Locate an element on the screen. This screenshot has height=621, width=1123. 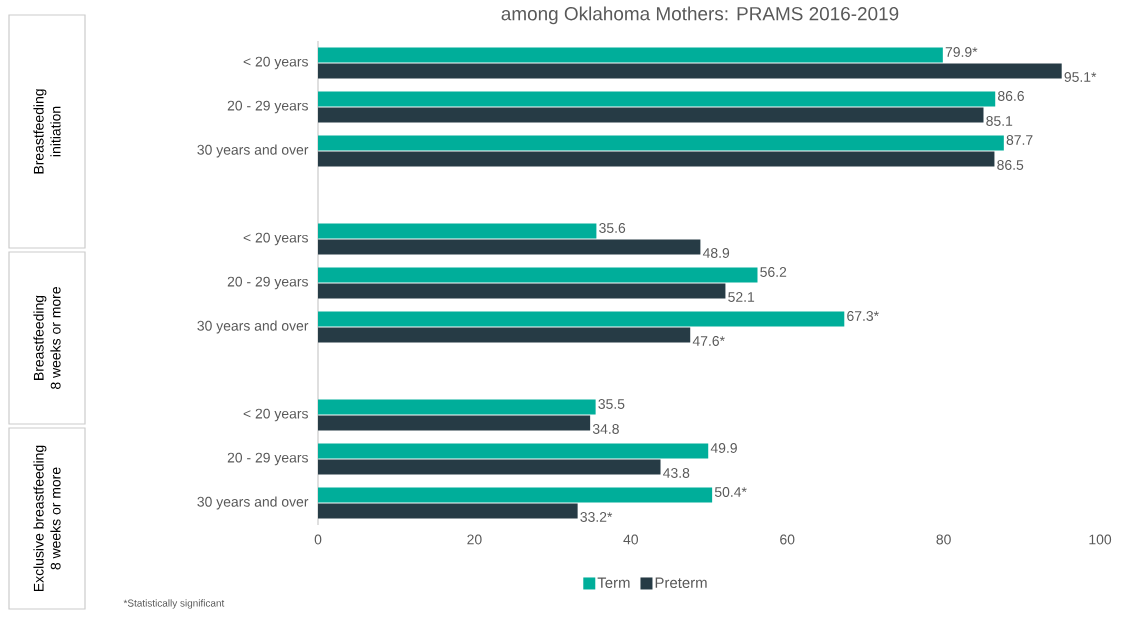
data-label: 35.5 is located at coordinates (611, 404).